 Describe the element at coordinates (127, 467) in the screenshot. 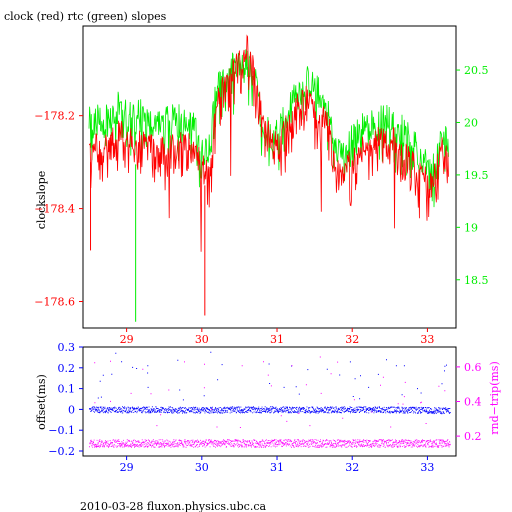

I see `bottom-x-tick-label: 29` at that location.